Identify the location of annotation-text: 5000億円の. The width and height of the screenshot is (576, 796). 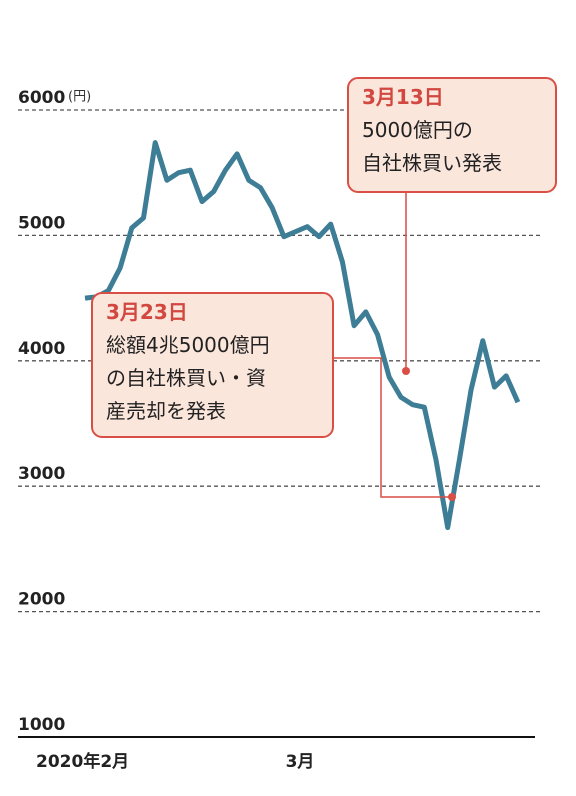
(417, 130).